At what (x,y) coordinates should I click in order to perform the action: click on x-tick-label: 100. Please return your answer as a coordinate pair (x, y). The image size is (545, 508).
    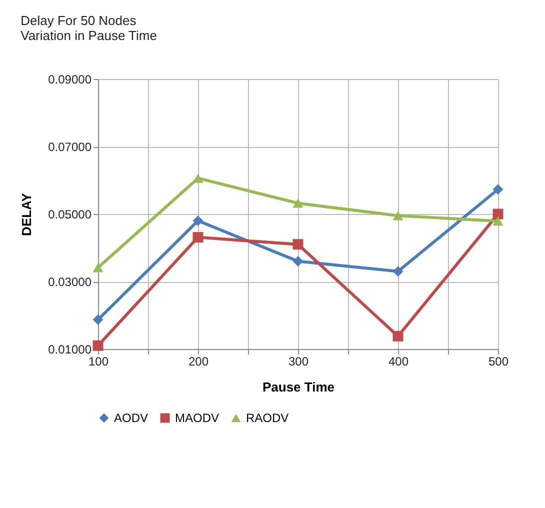
    Looking at the image, I should click on (98, 361).